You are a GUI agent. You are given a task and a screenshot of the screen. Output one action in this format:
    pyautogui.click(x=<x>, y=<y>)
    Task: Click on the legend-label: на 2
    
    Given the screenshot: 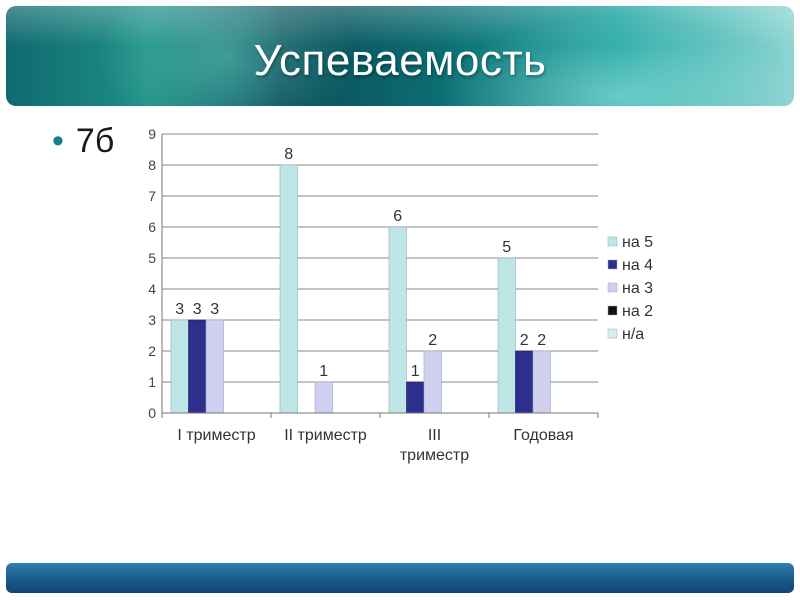 What is the action you would take?
    pyautogui.click(x=637, y=311)
    